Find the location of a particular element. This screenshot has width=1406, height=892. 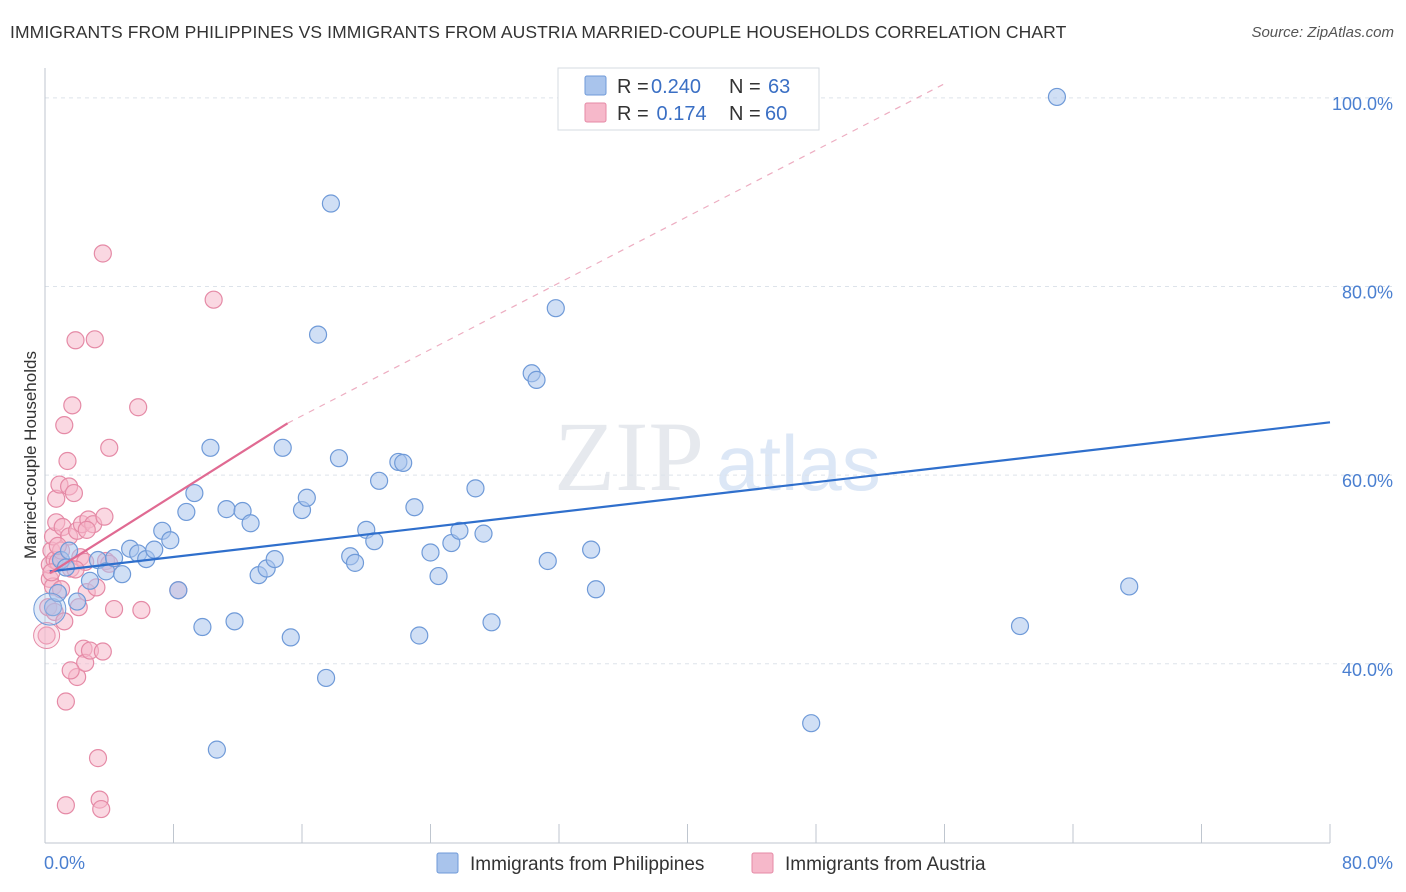

legend-n-label-philippines: N = is located at coordinates (745, 87).